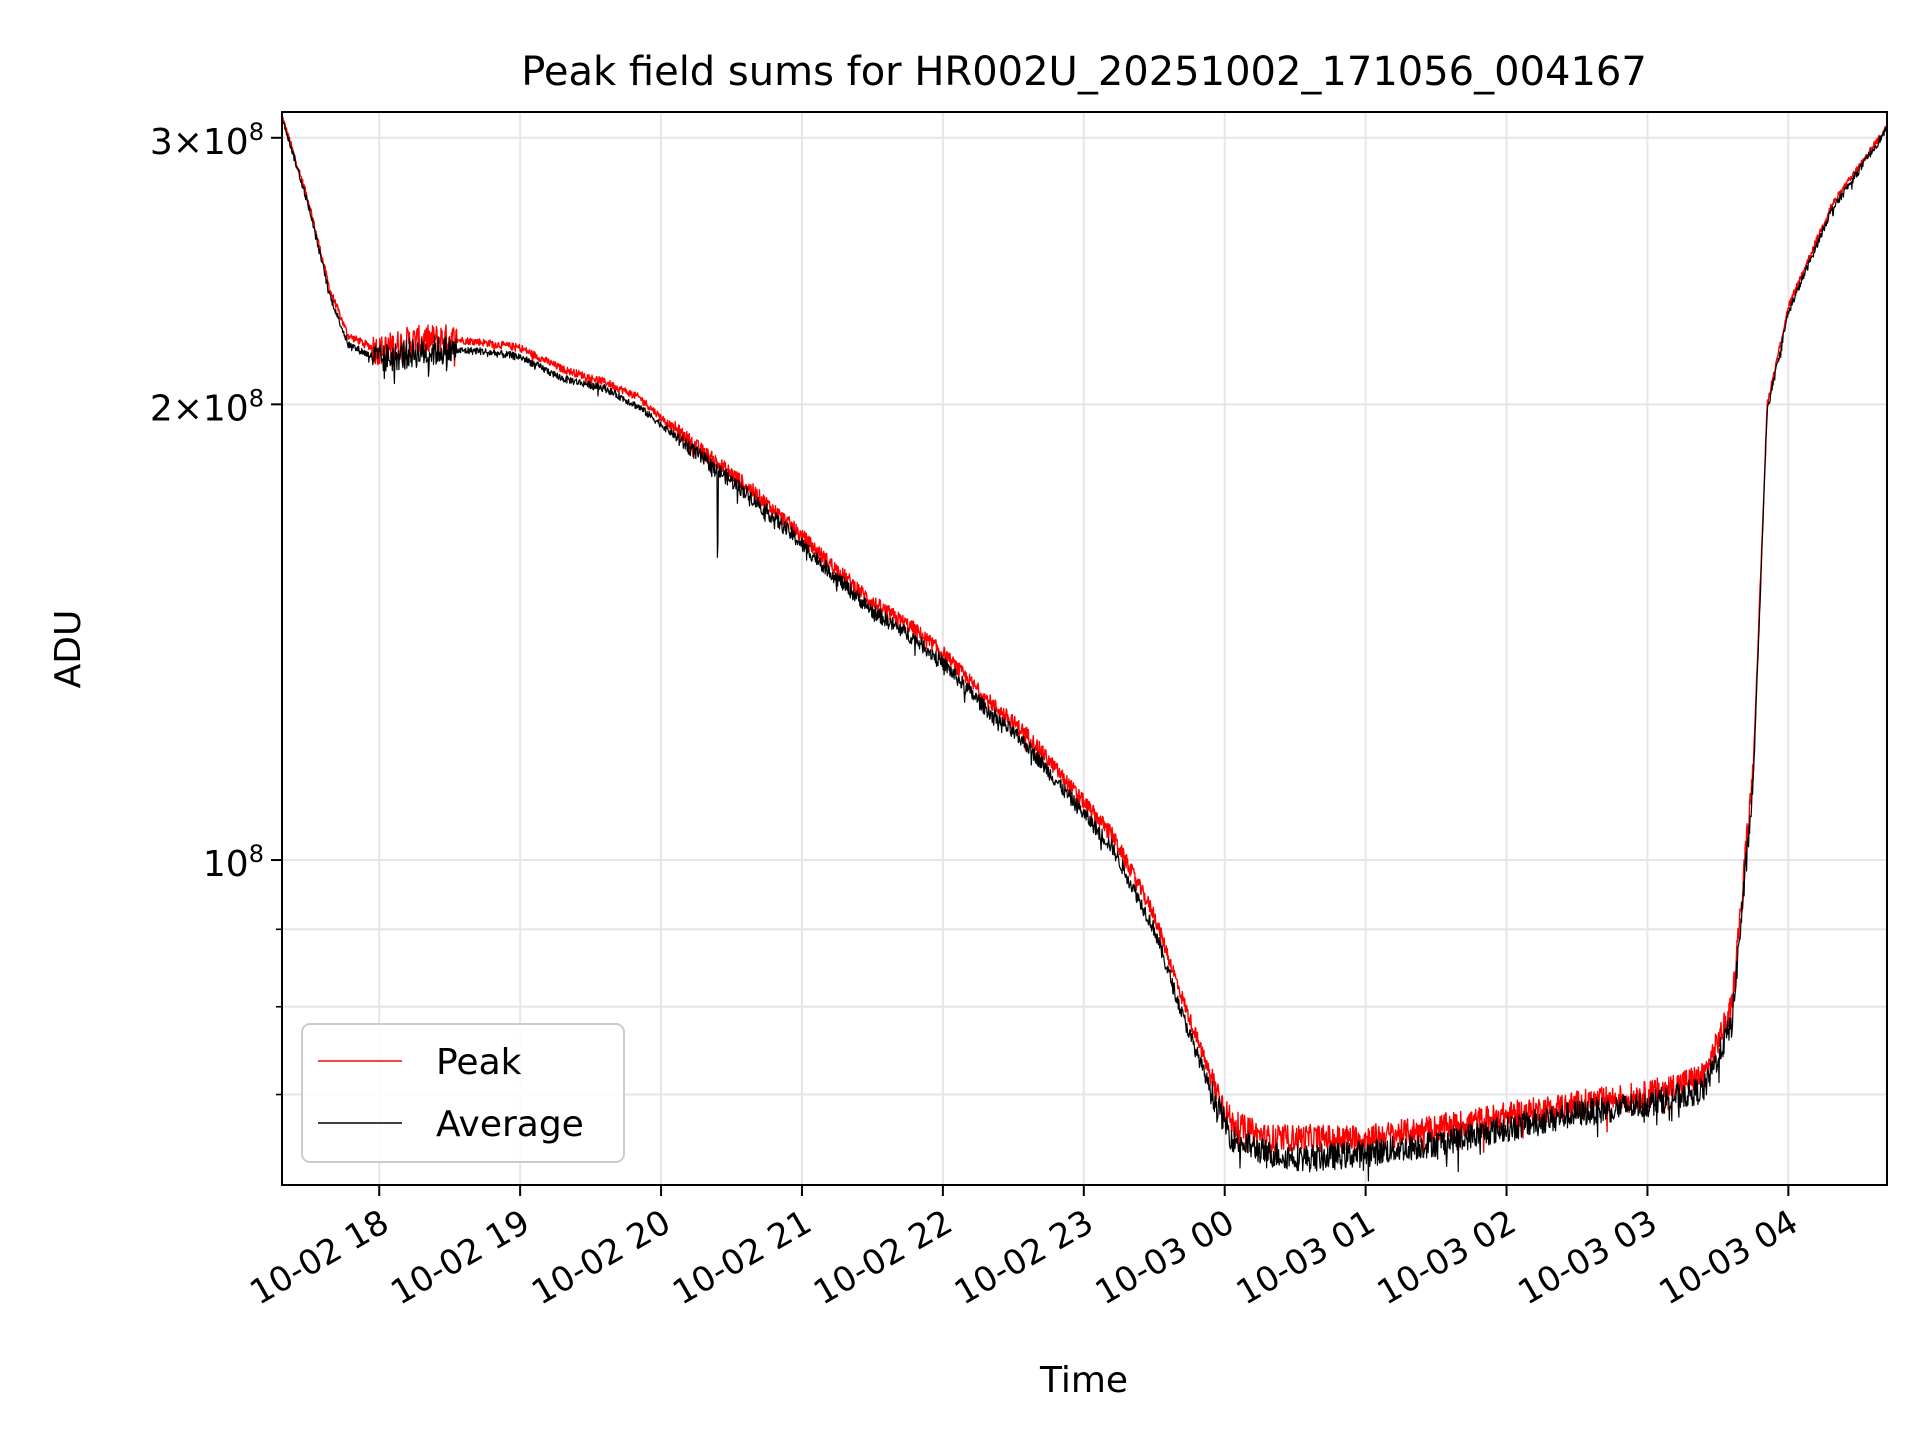  Describe the element at coordinates (161, 142) in the screenshot. I see `y-tick-mantissa: 3` at that location.